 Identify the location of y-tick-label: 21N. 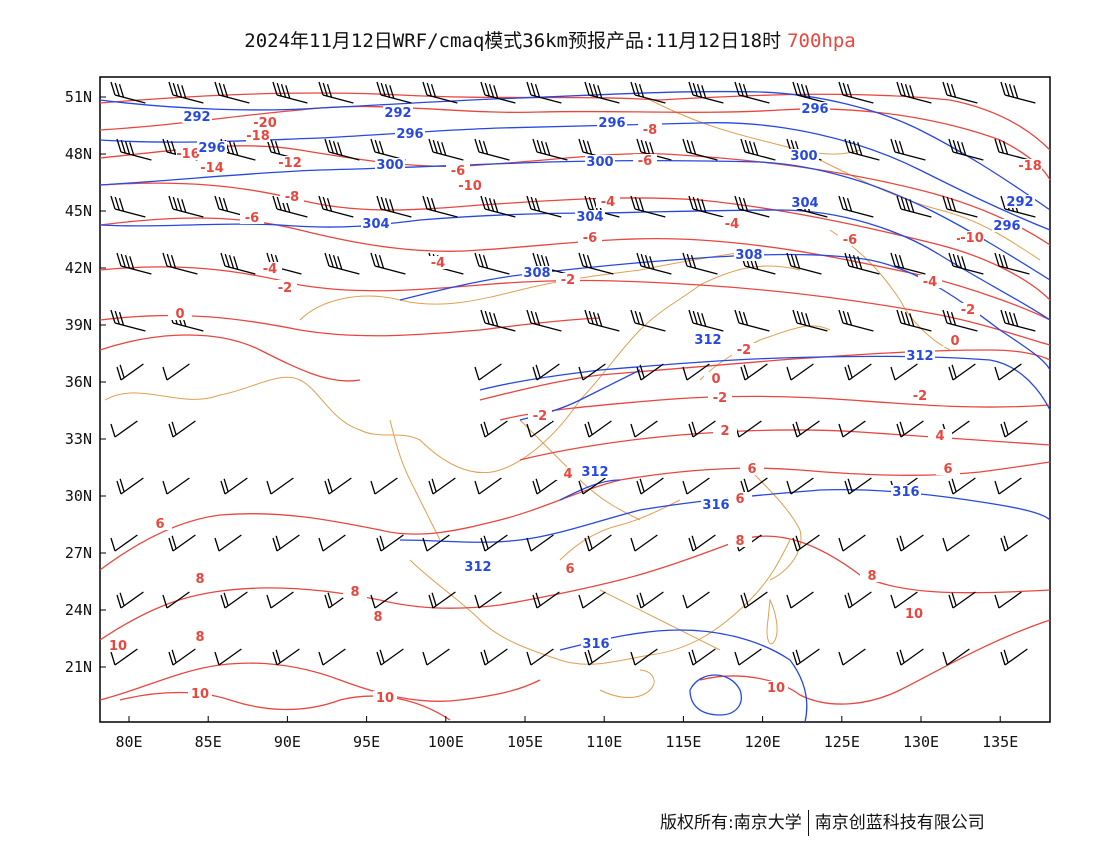
(78, 667).